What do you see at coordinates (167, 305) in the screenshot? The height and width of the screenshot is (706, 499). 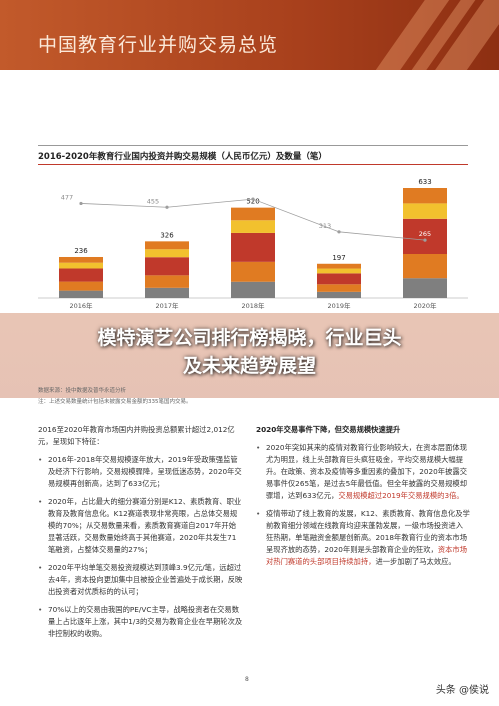 I see `category-tick-label: 2017年` at bounding box center [167, 305].